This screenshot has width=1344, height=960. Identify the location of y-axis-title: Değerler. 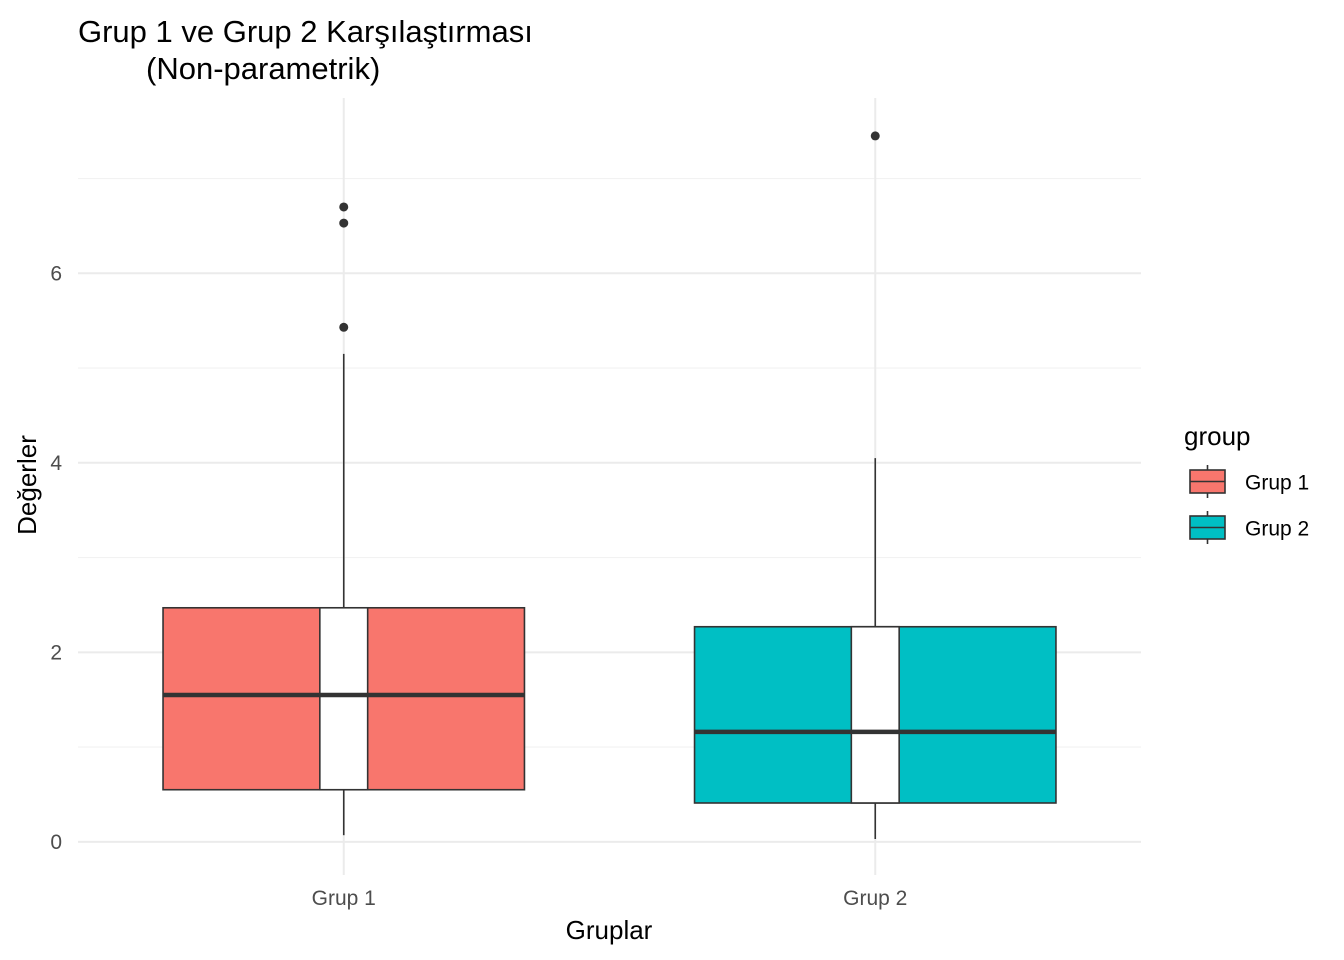
(27, 485).